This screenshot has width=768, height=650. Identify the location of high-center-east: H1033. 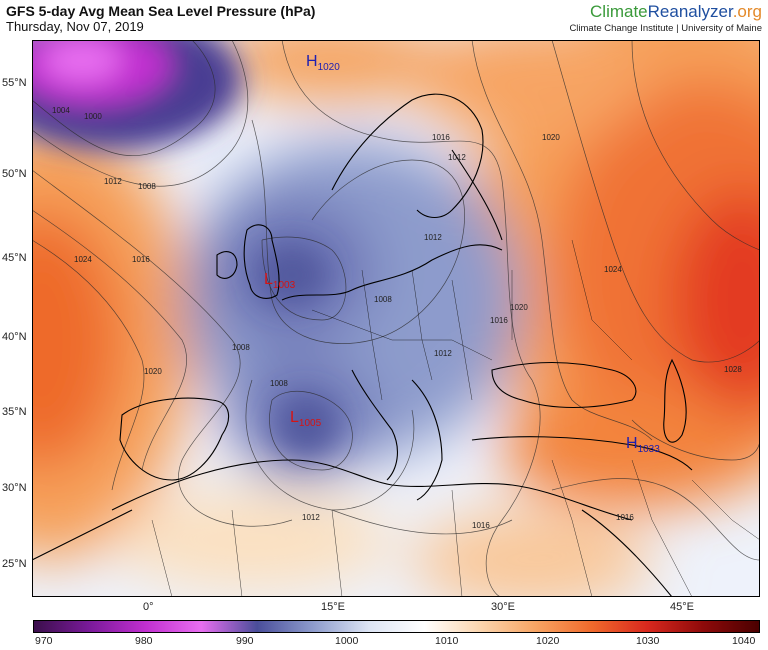
(643, 445).